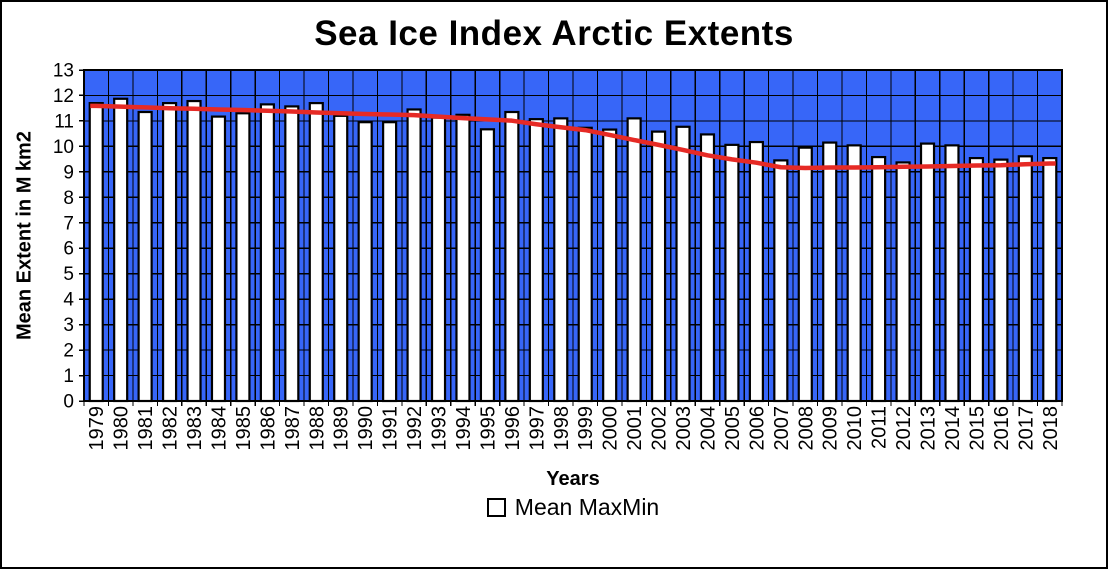 The image size is (1108, 569). Describe the element at coordinates (464, 428) in the screenshot. I see `x-tick-label: 1994` at that location.